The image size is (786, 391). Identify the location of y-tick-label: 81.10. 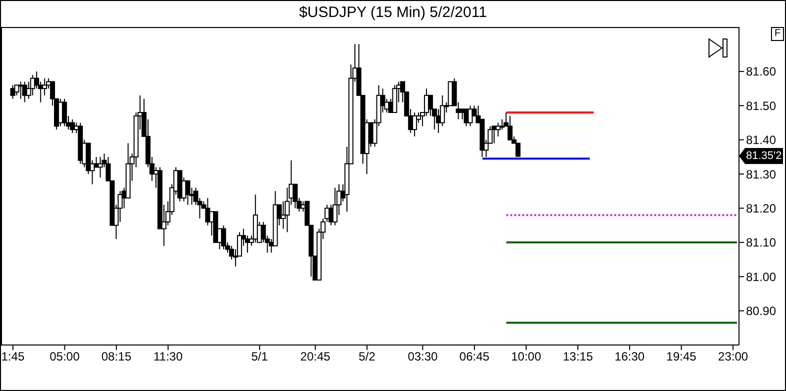
(761, 243).